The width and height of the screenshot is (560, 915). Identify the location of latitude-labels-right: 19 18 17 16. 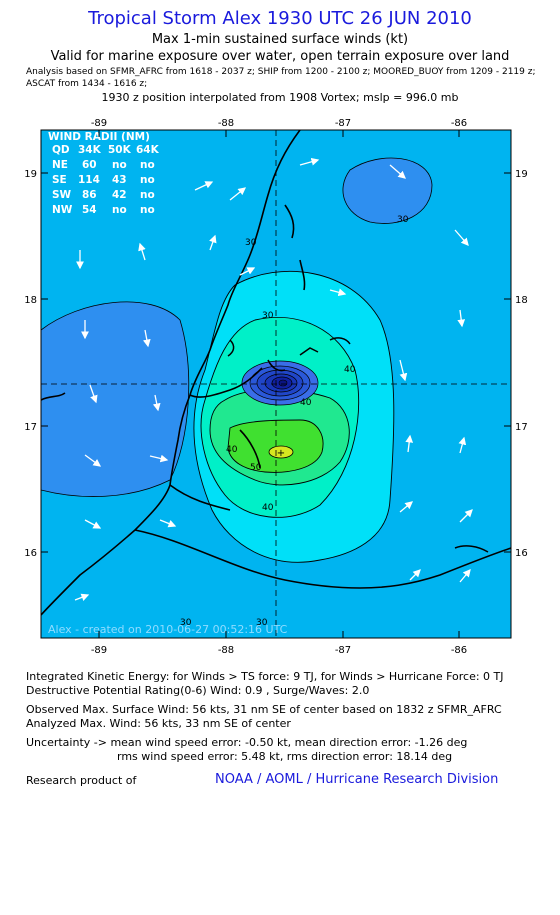
(521, 364).